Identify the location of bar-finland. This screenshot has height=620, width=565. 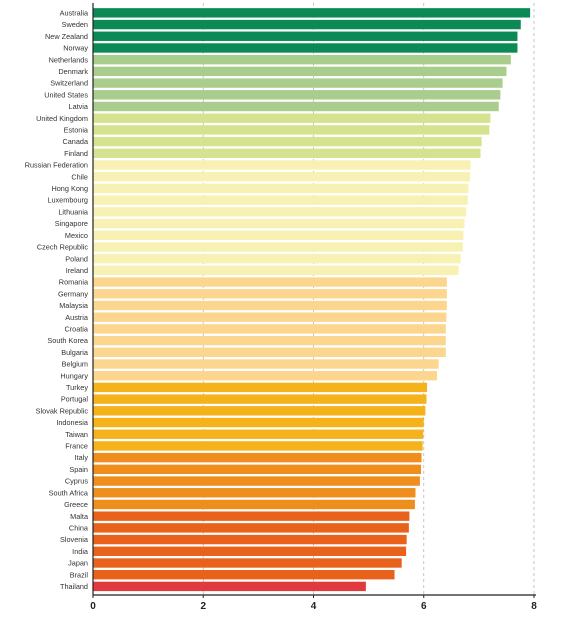
(287, 153).